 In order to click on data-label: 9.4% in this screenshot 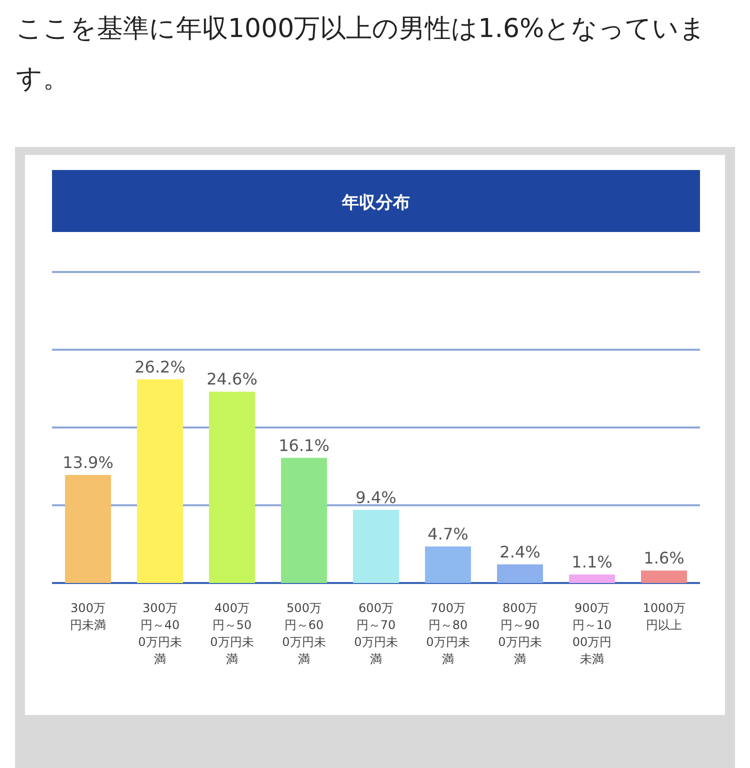, I will do `click(376, 497)`.